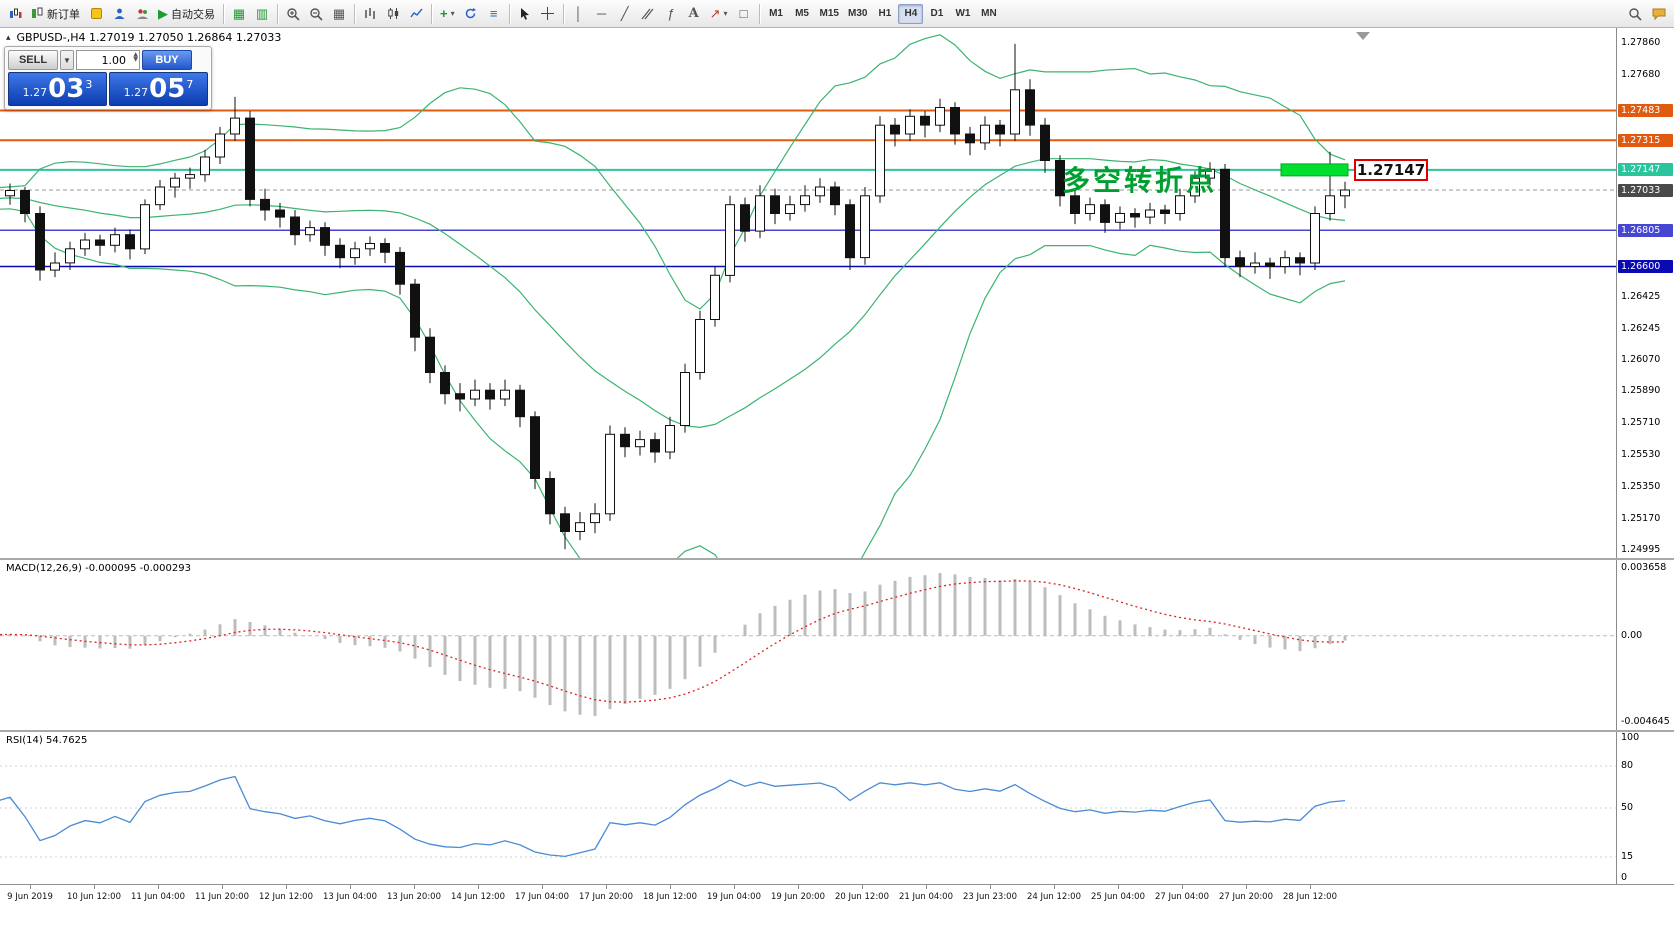 The height and width of the screenshot is (950, 1674). Describe the element at coordinates (1645, 110) in the screenshot. I see `price-tag: 1.27483` at that location.